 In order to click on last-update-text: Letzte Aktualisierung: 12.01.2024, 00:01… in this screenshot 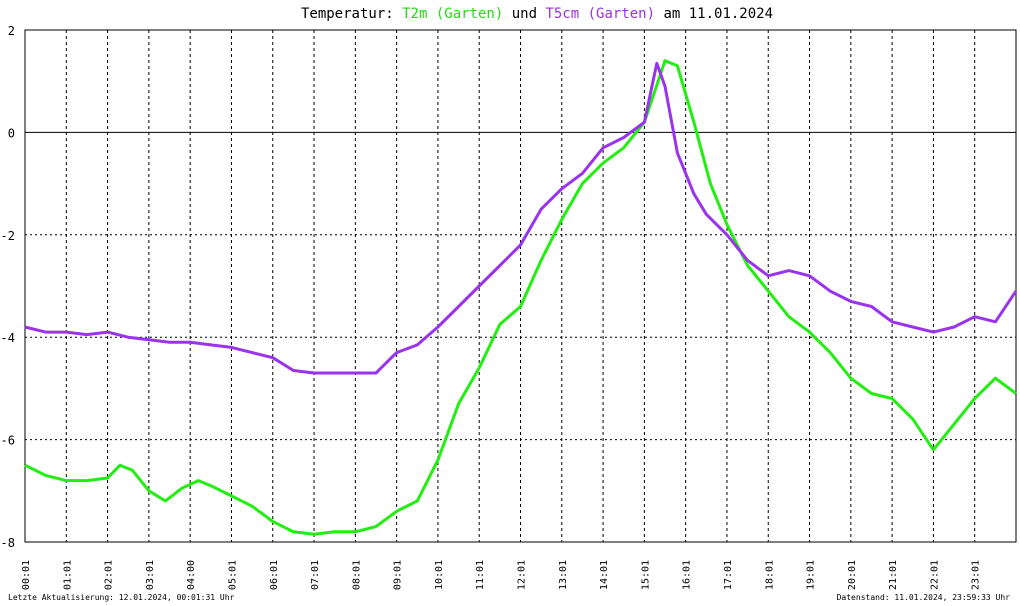, I will do `click(121, 597)`.